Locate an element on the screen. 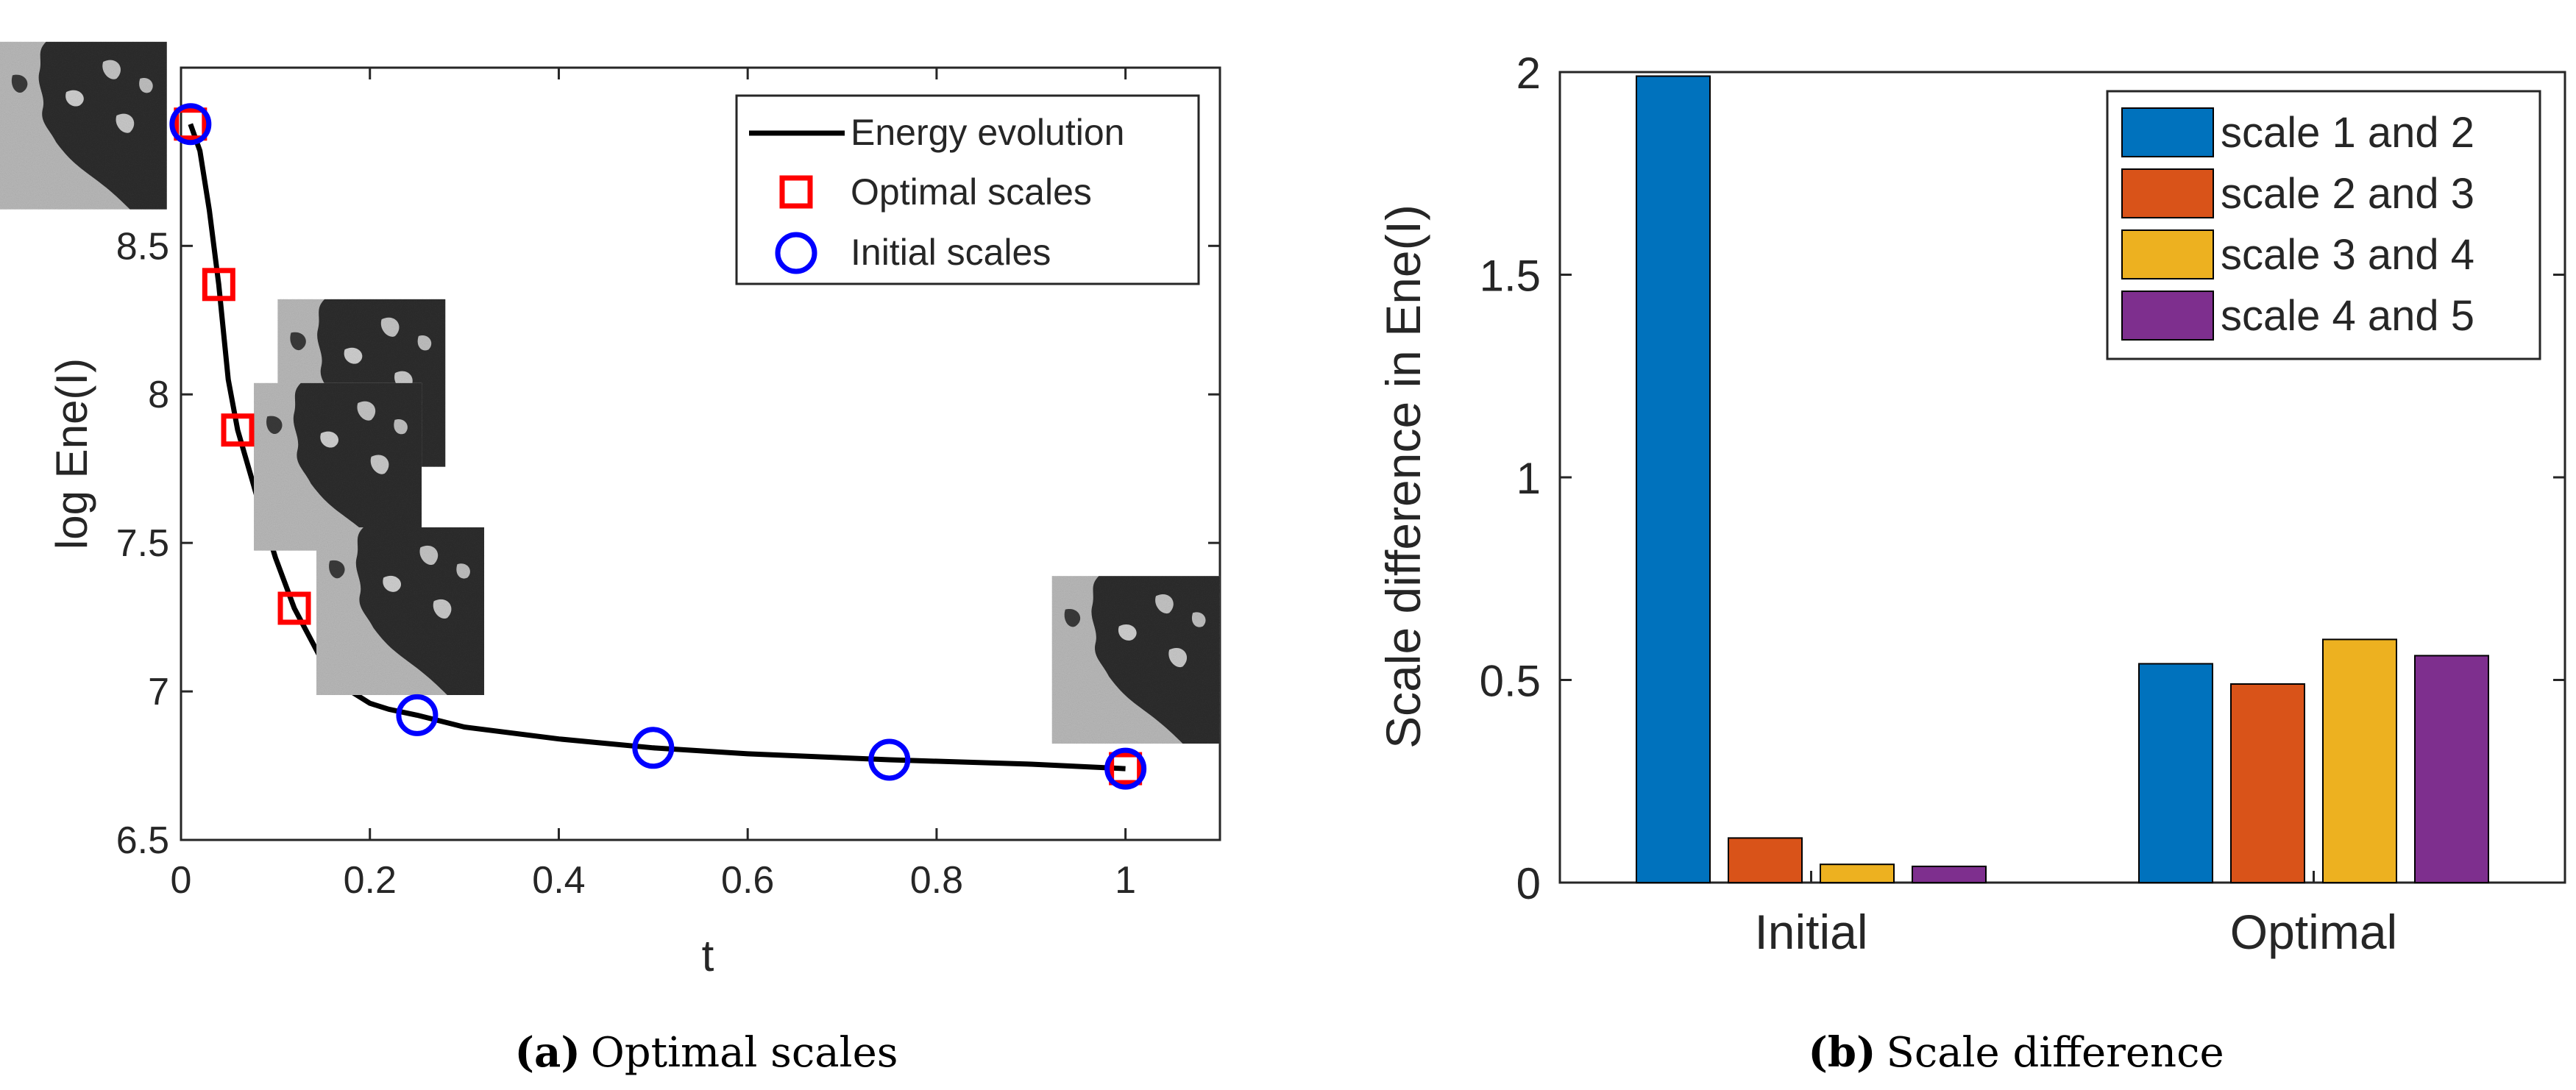 Image resolution: width=2576 pixels, height=1090 pixels. y-axis-label-a: log Ene(I) is located at coordinates (71, 453).